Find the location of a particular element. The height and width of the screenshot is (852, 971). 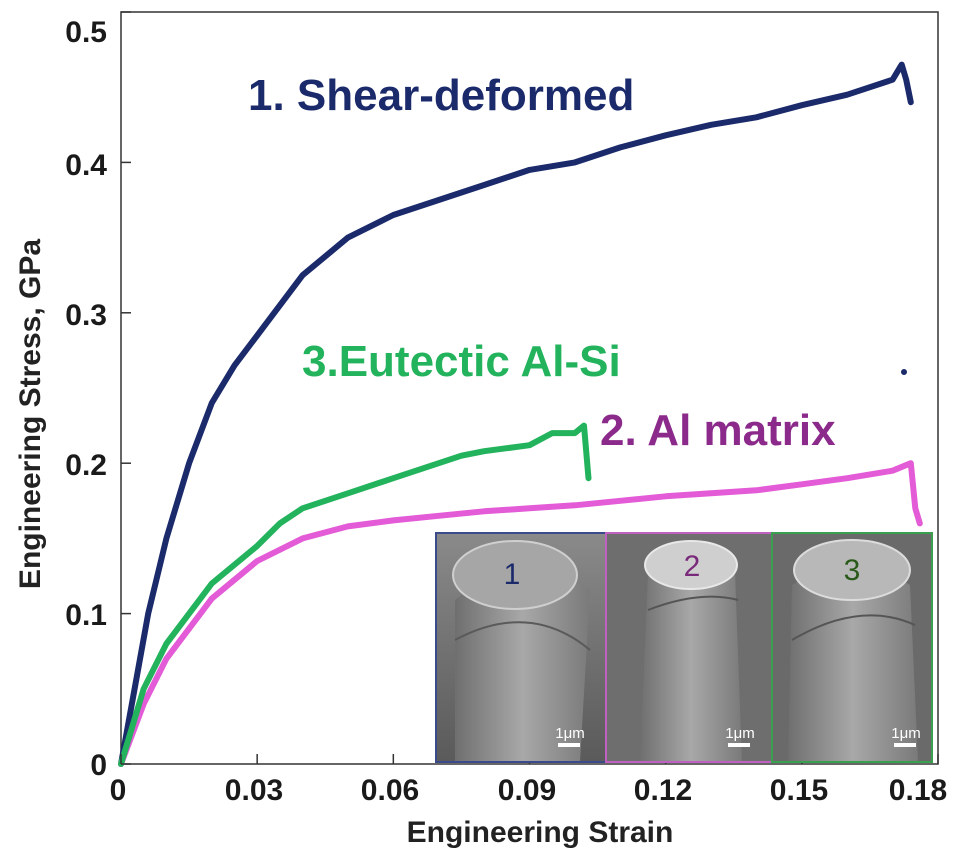

y-tick-label: 0.3 is located at coordinates (86, 315).